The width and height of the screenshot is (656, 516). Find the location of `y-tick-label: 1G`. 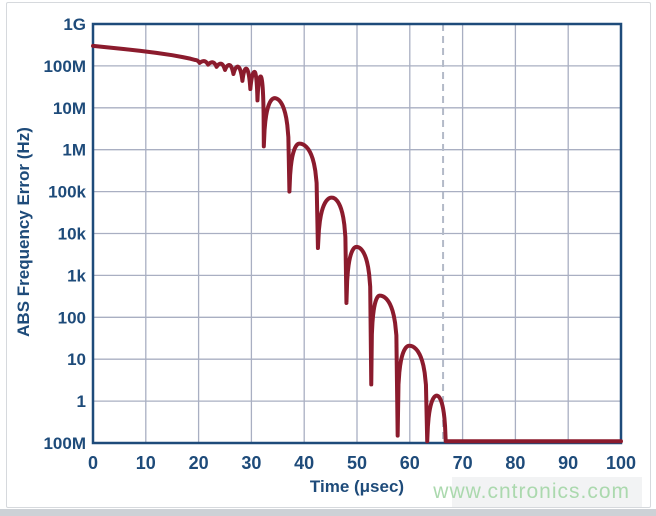

y-tick-label: 1G is located at coordinates (74, 24).